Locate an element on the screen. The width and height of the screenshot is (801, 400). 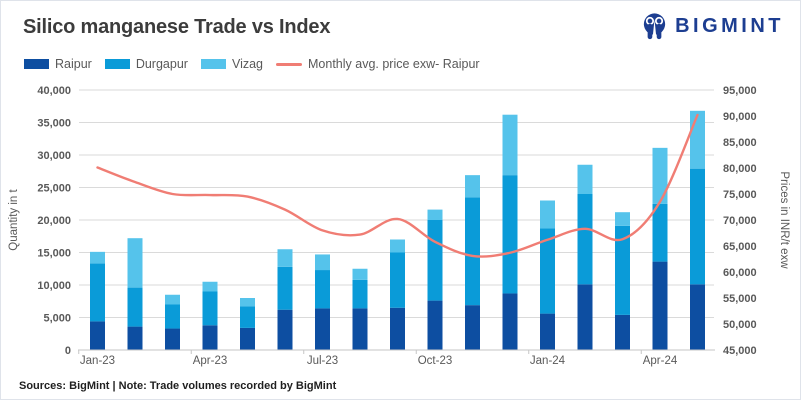
right-axis-tick-label: 55,000 is located at coordinates (740, 299).